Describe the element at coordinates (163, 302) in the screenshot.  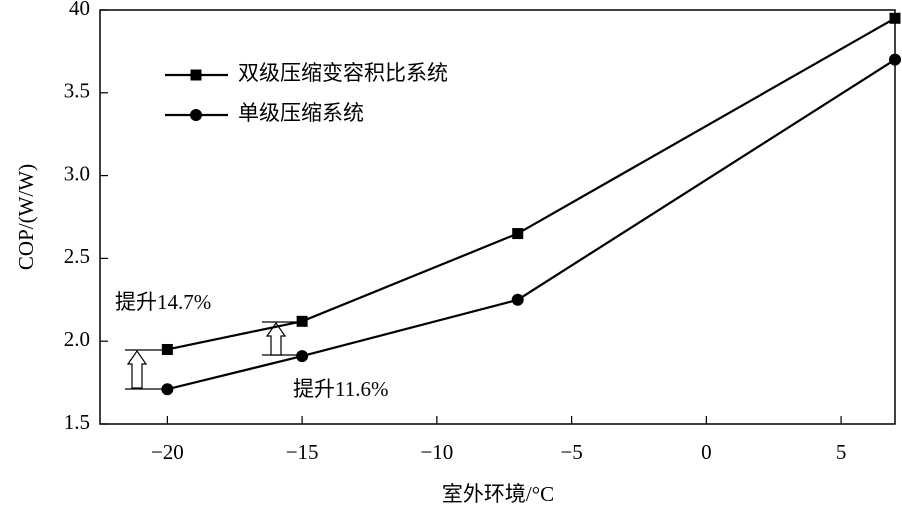
I see `annotation: 提升14.7%` at that location.